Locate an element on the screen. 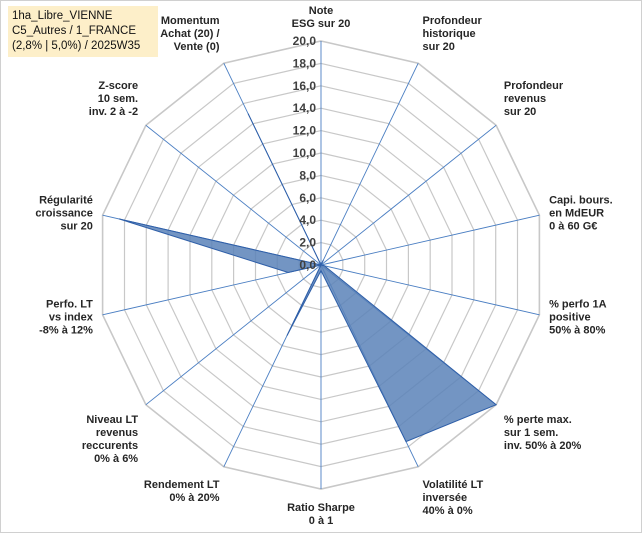 The image size is (642, 533). tick-label: 12,0 is located at coordinates (305, 131).